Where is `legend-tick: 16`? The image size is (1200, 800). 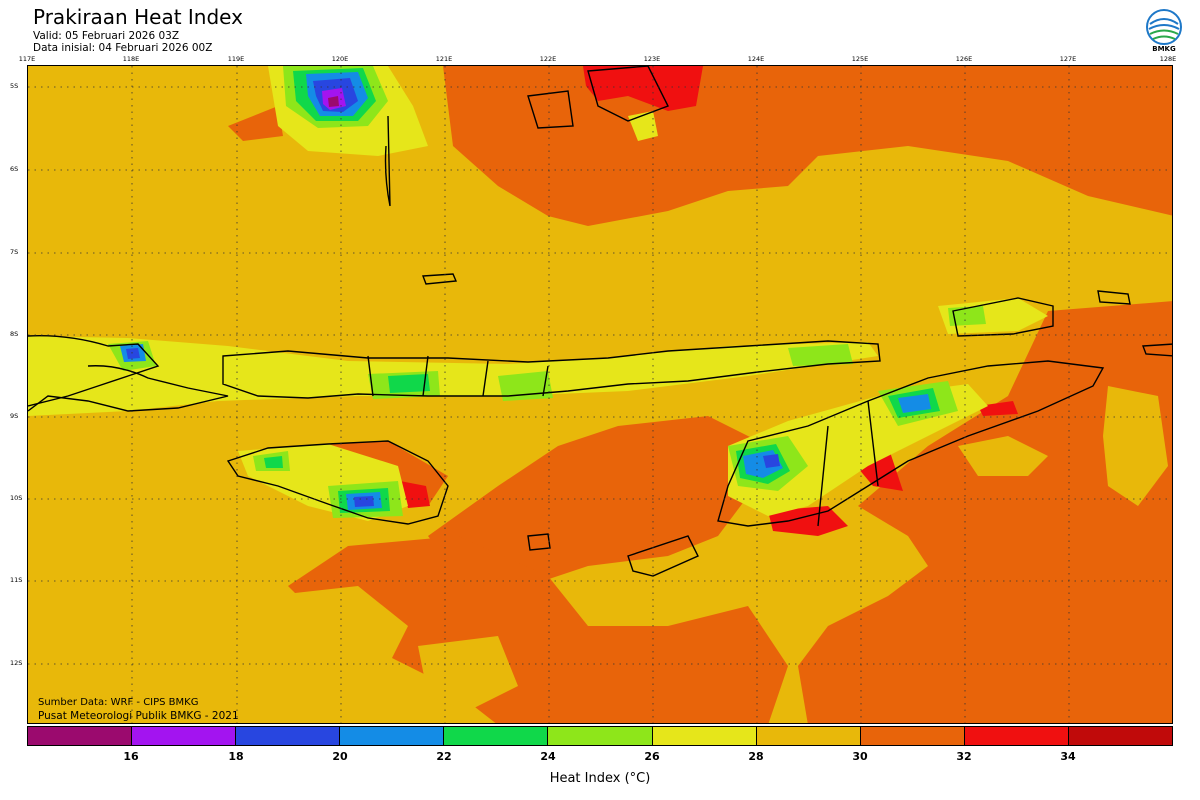 legend-tick: 16 is located at coordinates (131, 756).